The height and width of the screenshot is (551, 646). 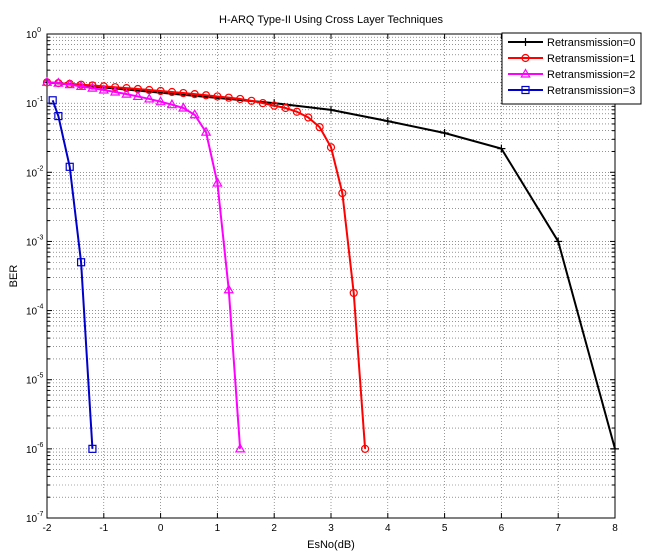 What do you see at coordinates (14, 276) in the screenshot?
I see `y-axis-label: BER` at bounding box center [14, 276].